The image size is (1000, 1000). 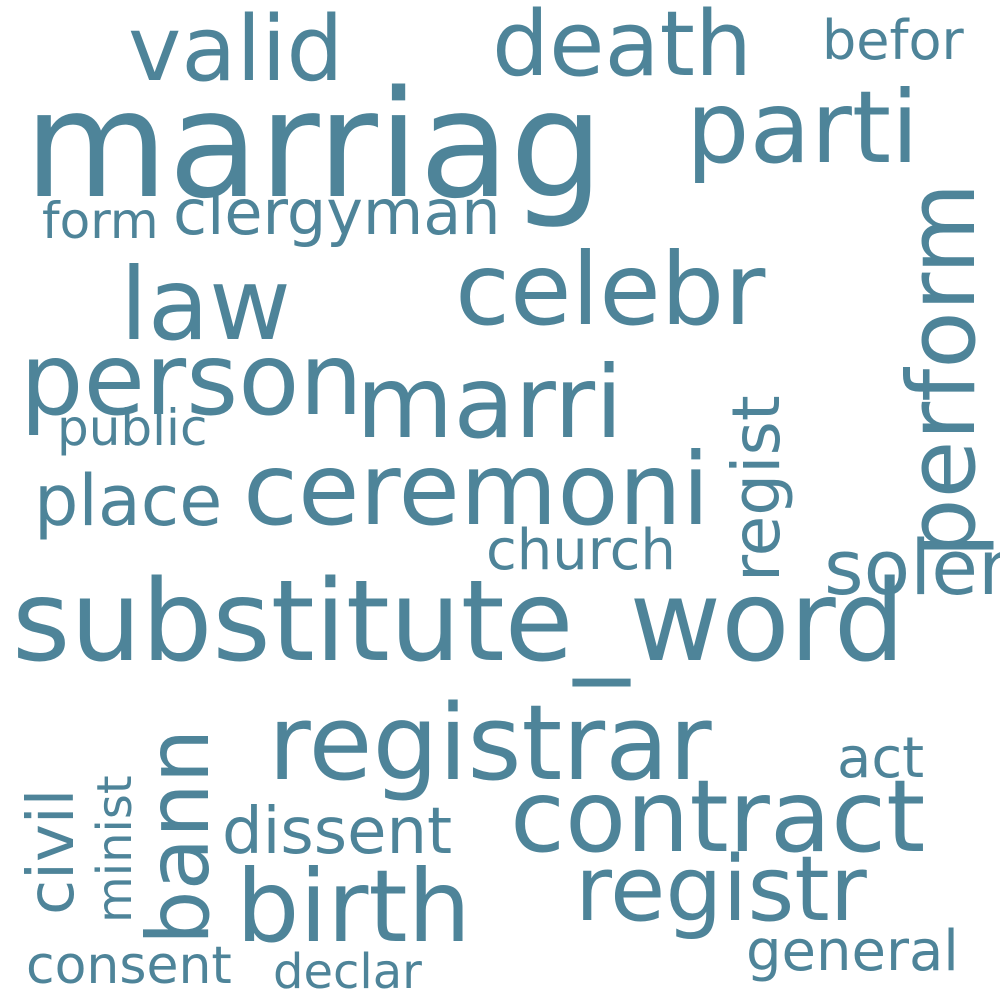 What do you see at coordinates (912, 567) in the screenshot?
I see `word-solemn: solemn` at bounding box center [912, 567].